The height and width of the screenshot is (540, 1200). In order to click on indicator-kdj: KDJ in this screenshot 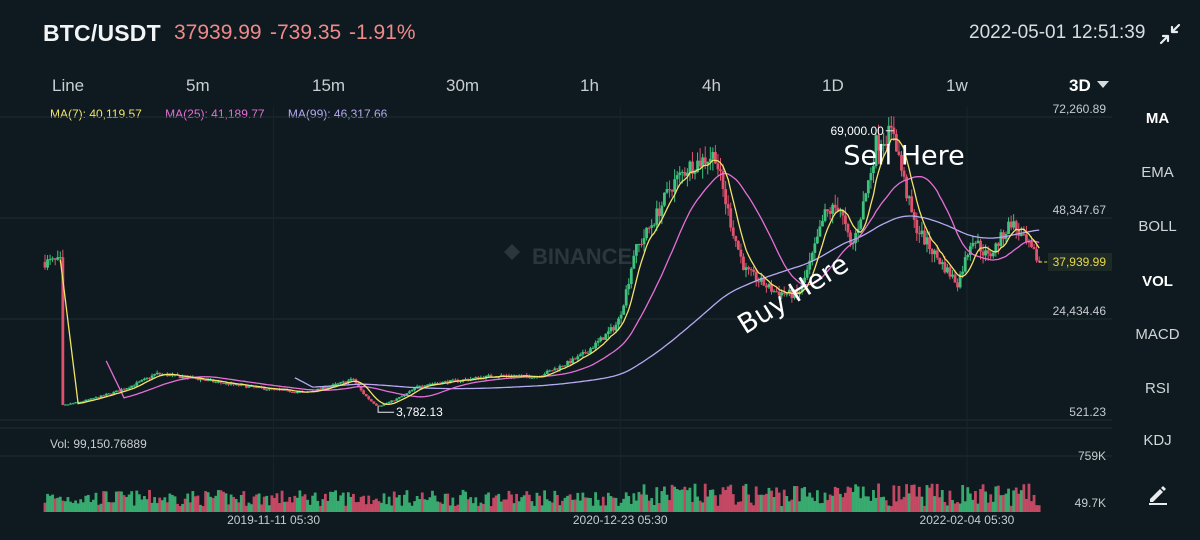, I will do `click(1157, 440)`.